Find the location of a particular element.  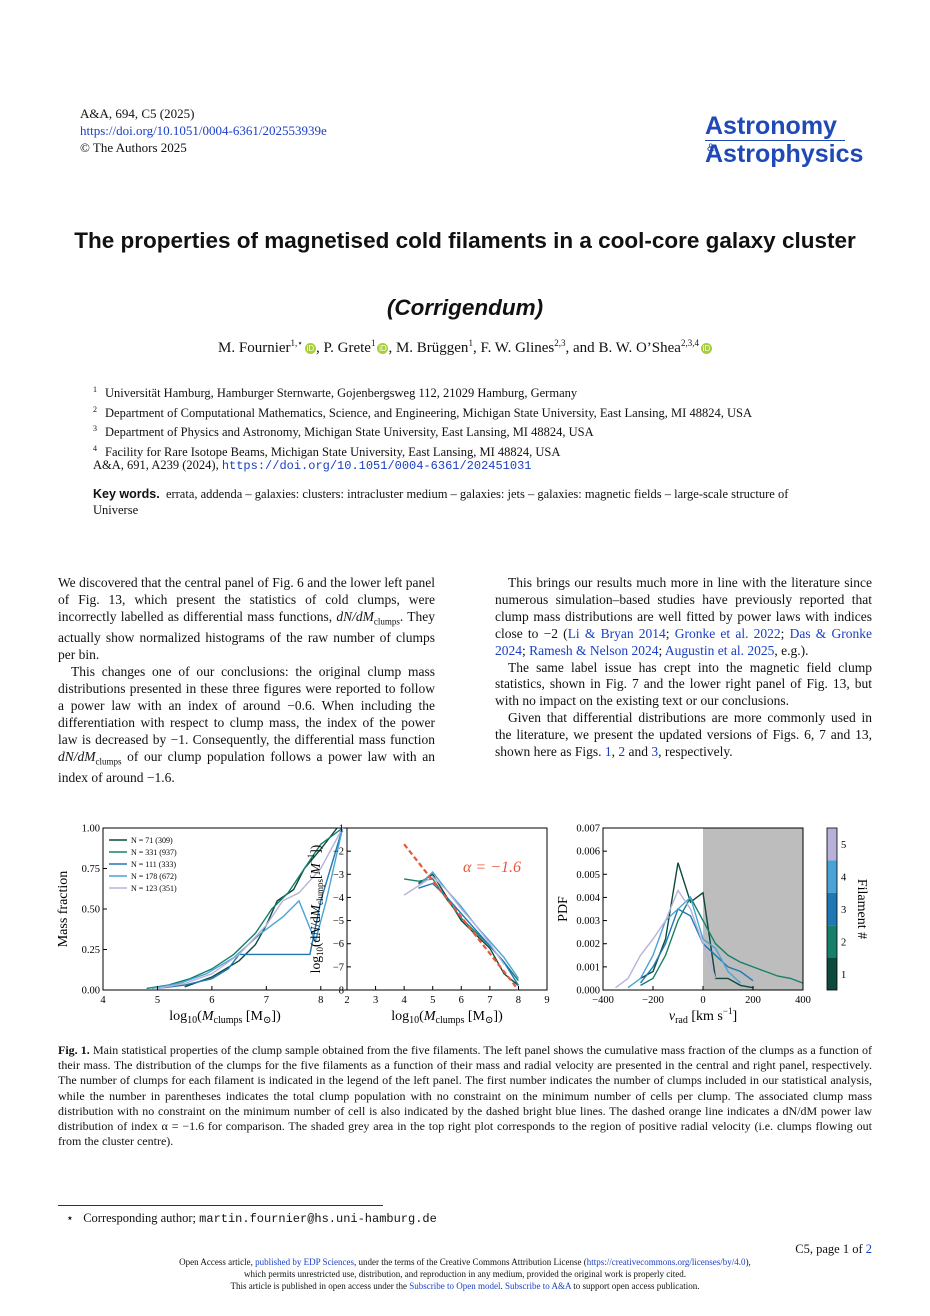

y-tick-label: 0.006 is located at coordinates (588, 852).